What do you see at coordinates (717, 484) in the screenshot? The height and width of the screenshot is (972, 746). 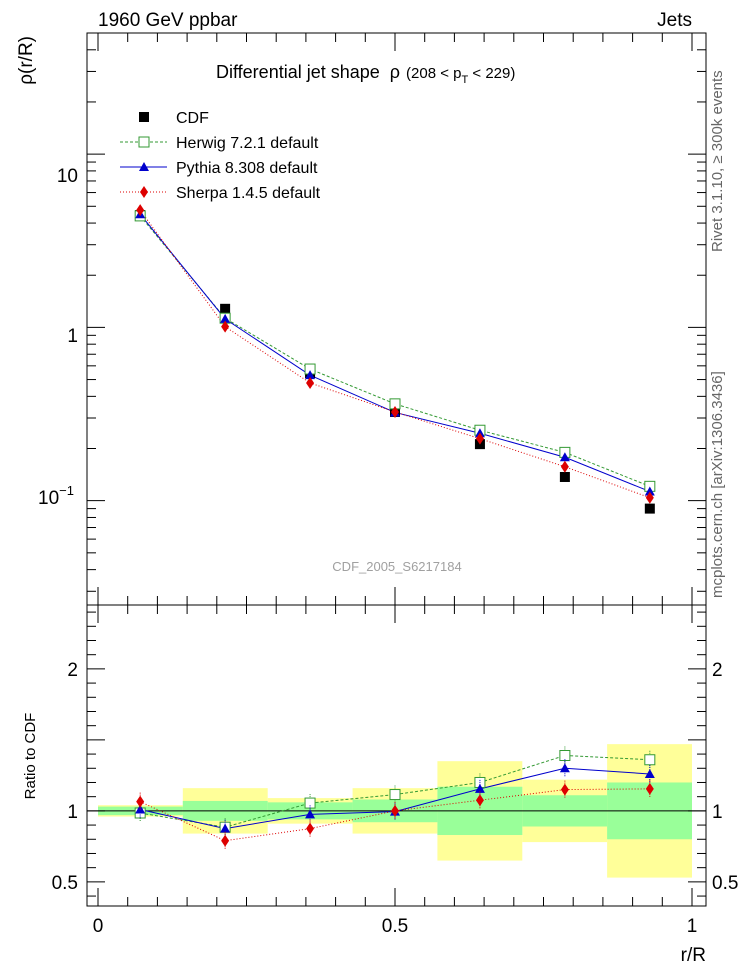 I see `mcplots-label: mcplots.cern.ch [arXiv:1306.3436]` at bounding box center [717, 484].